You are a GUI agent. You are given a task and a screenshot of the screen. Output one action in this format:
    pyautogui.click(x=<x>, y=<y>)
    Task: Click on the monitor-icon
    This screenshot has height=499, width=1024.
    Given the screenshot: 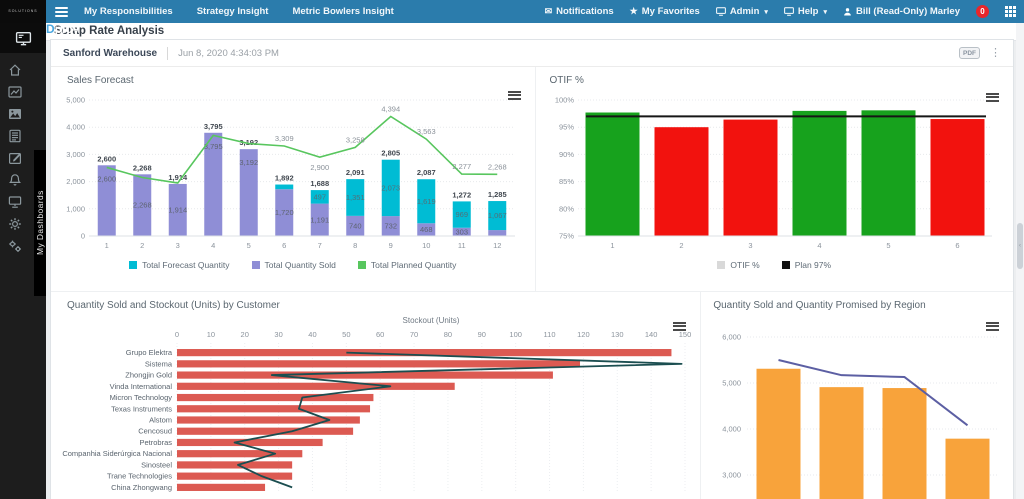 What is the action you would take?
    pyautogui.click(x=720, y=11)
    